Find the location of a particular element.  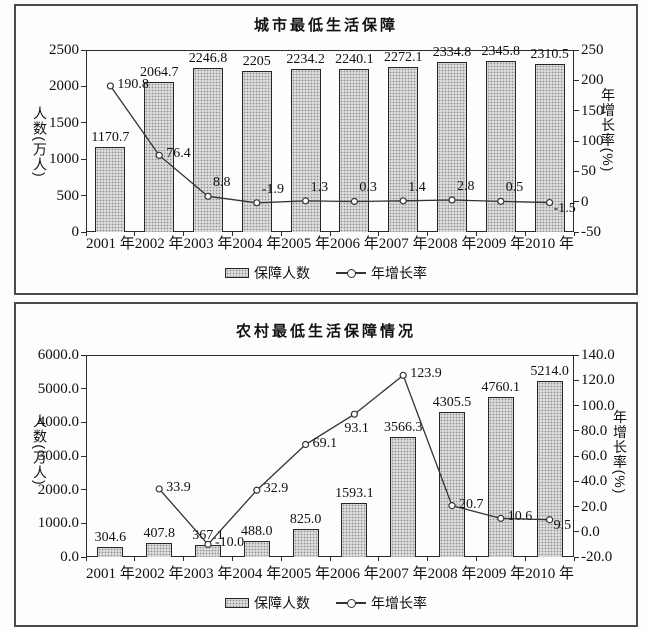

right-axis-tick-label: 150 is located at coordinates (592, 110).